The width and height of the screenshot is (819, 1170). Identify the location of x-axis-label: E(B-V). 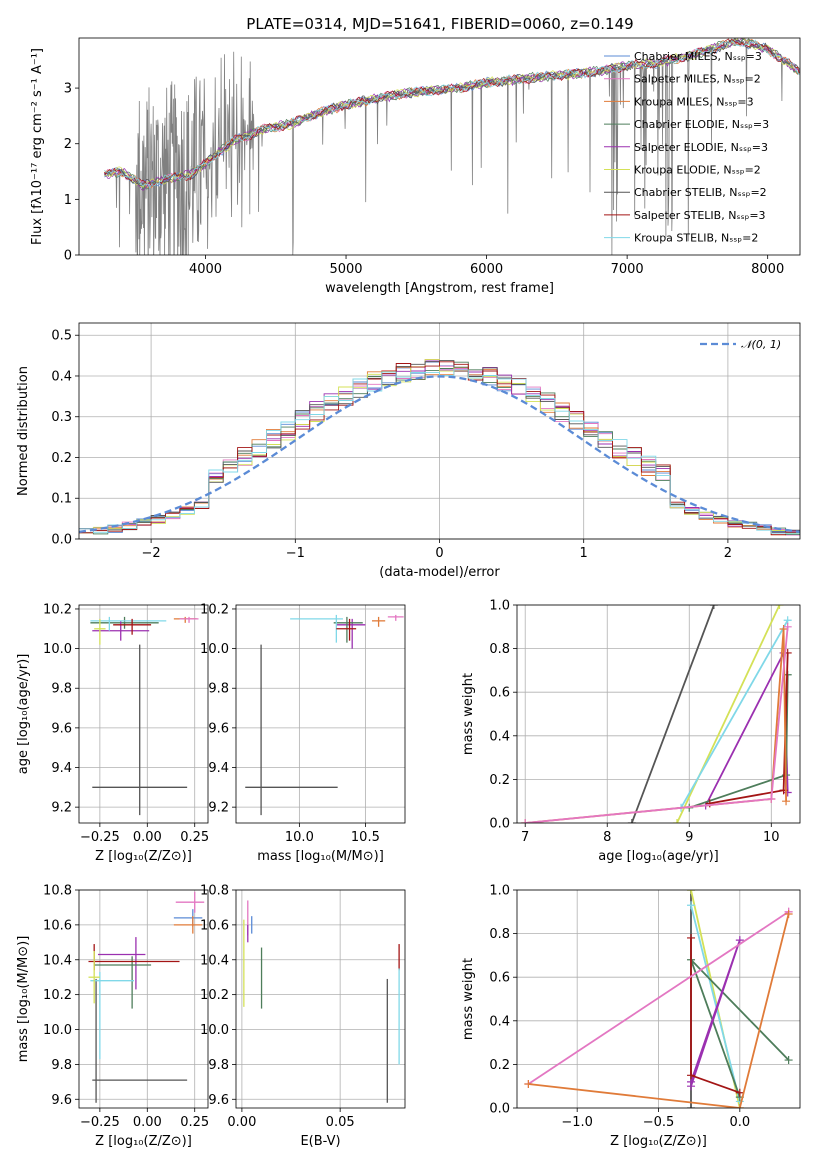
(320, 1141).